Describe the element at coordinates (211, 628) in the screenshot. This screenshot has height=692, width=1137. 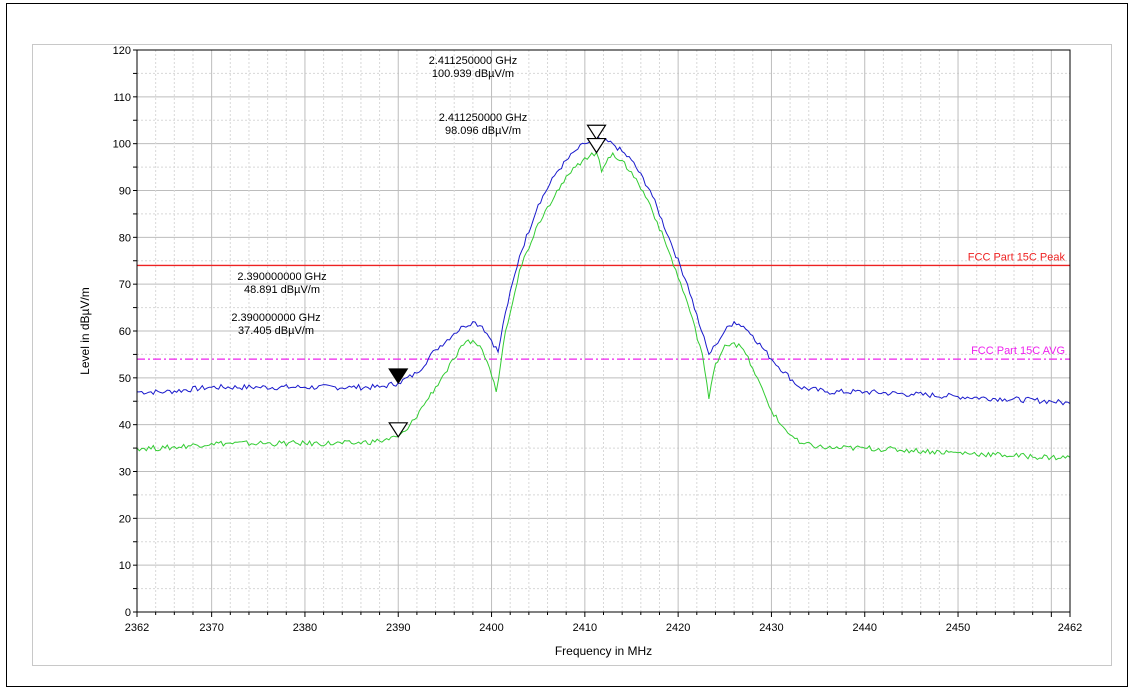
I see `x-tick-label: 2370` at that location.